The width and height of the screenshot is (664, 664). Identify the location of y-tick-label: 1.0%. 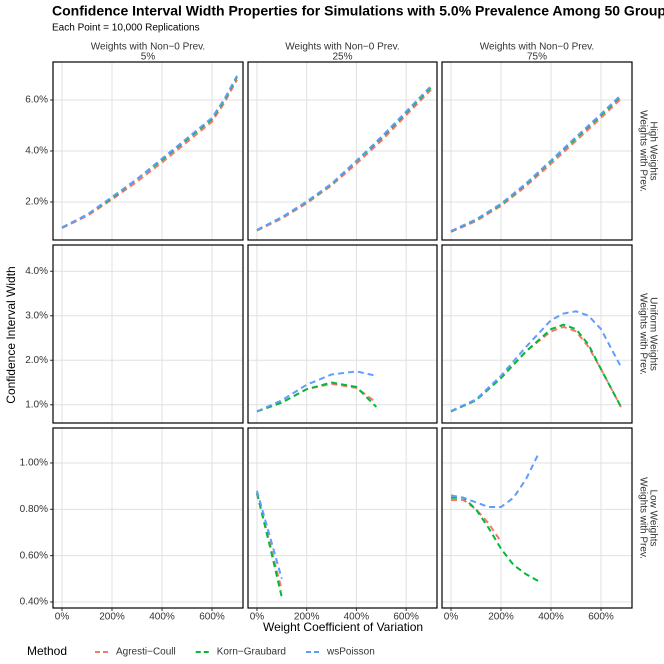
(36, 404).